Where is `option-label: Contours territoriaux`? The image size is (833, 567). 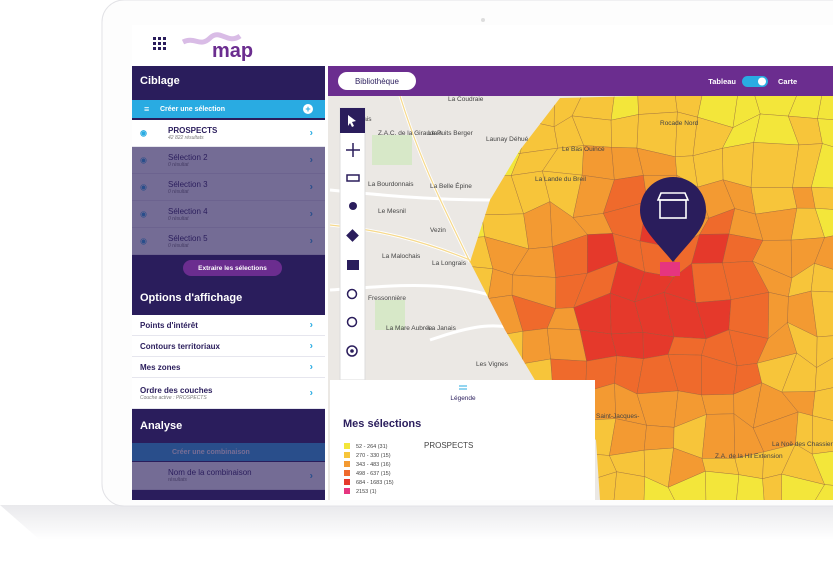 option-label: Contours territoriaux is located at coordinates (180, 346).